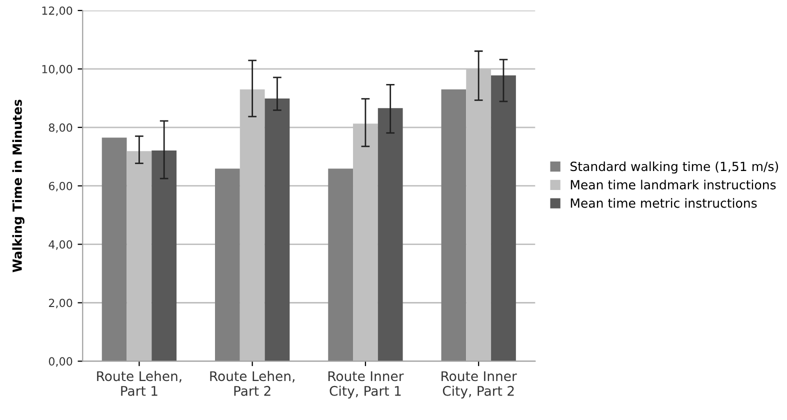 The width and height of the screenshot is (787, 420). I want to click on legend-label: Mean time metric instructions, so click(663, 203).